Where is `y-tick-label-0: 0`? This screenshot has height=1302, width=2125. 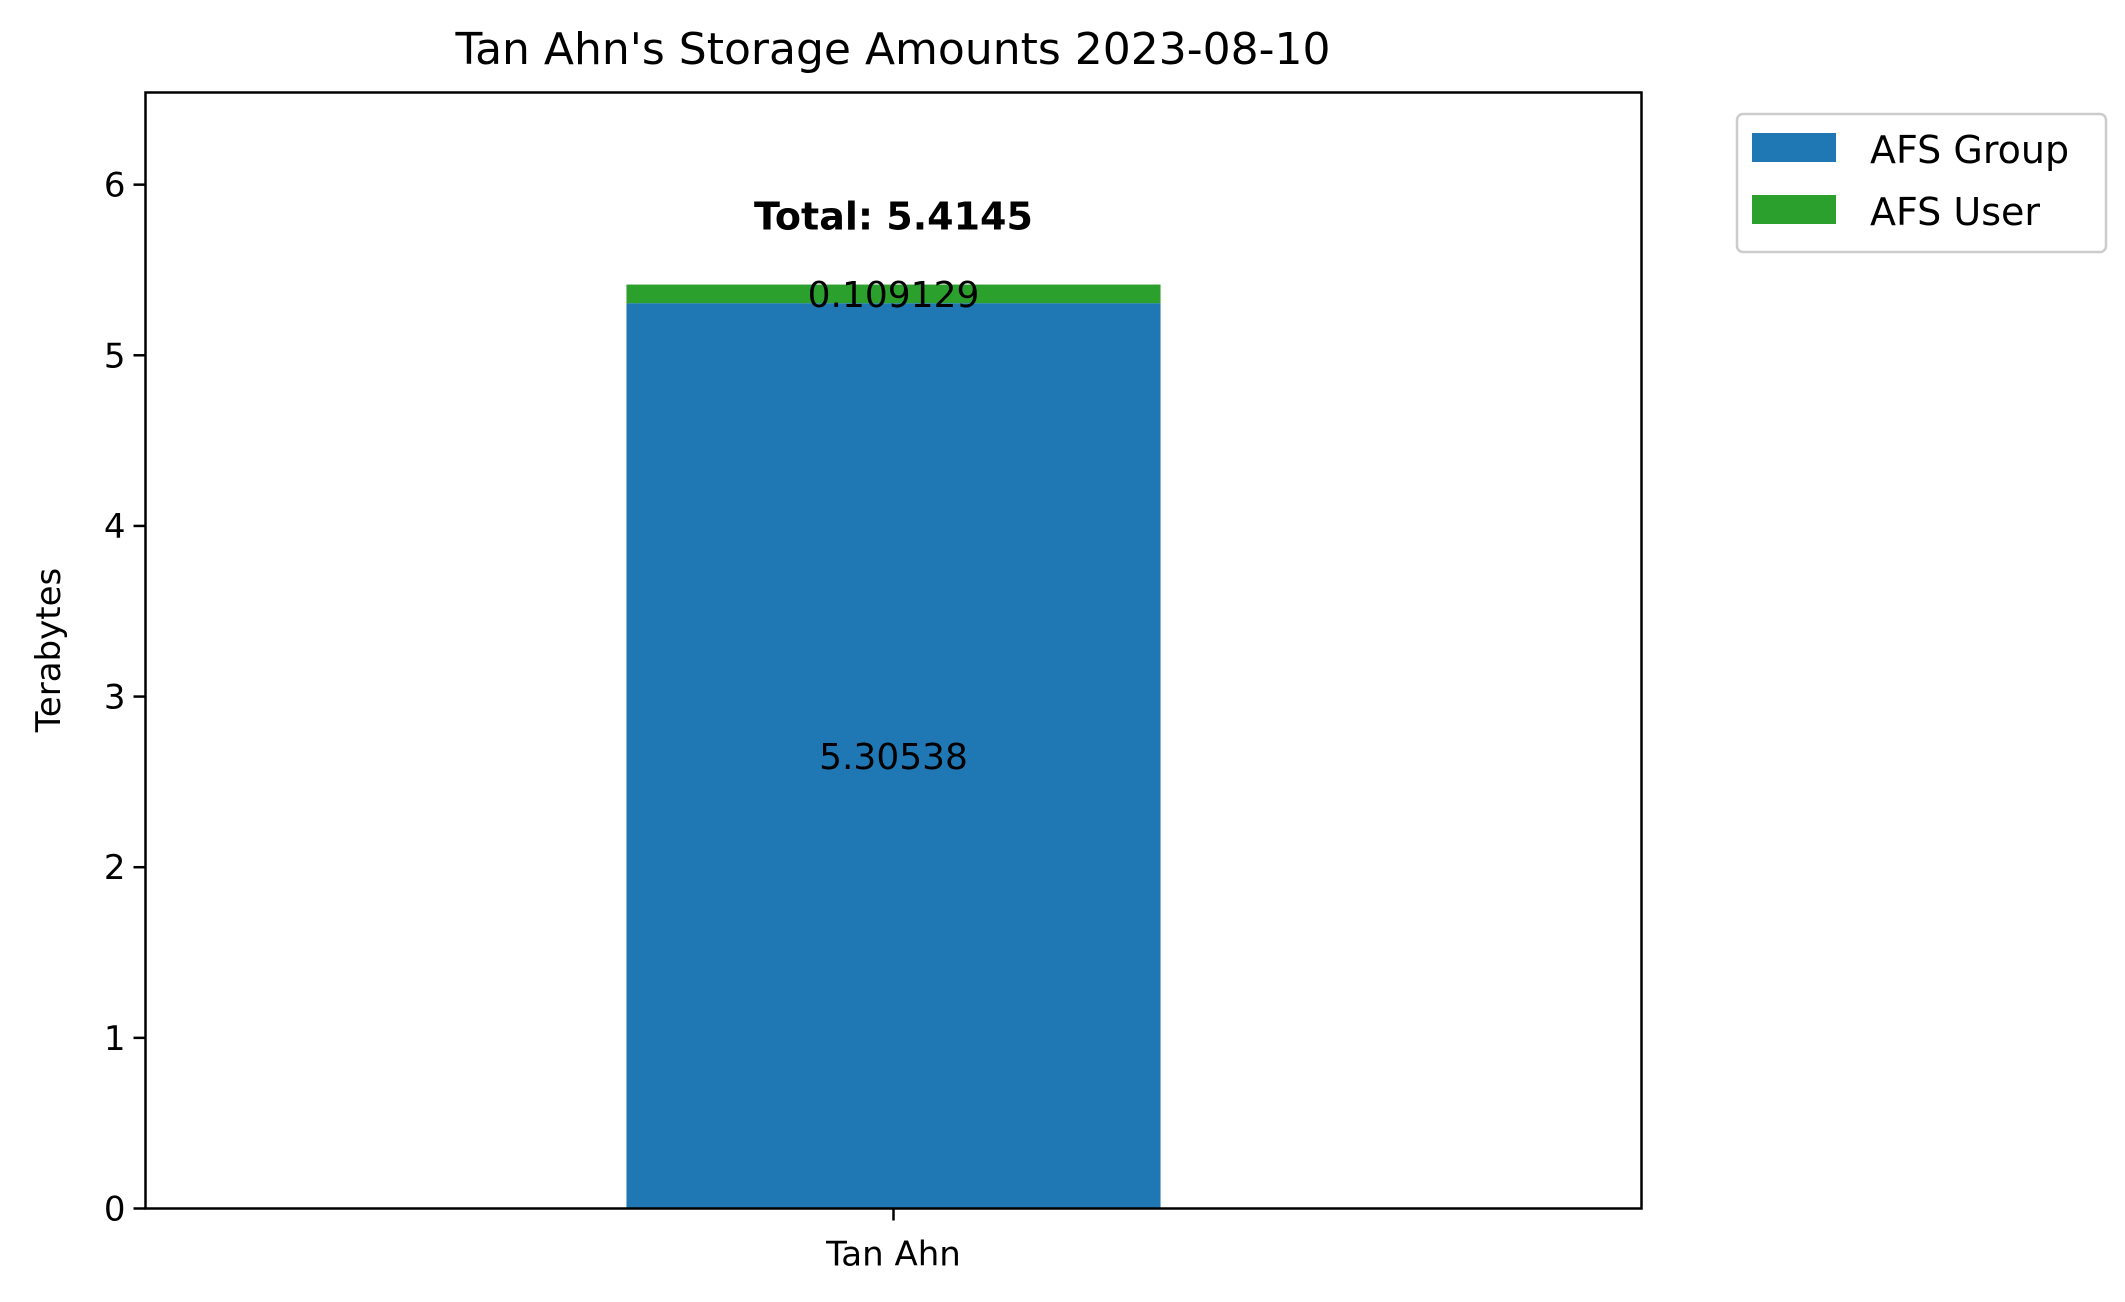 y-tick-label-0: 0 is located at coordinates (115, 1210).